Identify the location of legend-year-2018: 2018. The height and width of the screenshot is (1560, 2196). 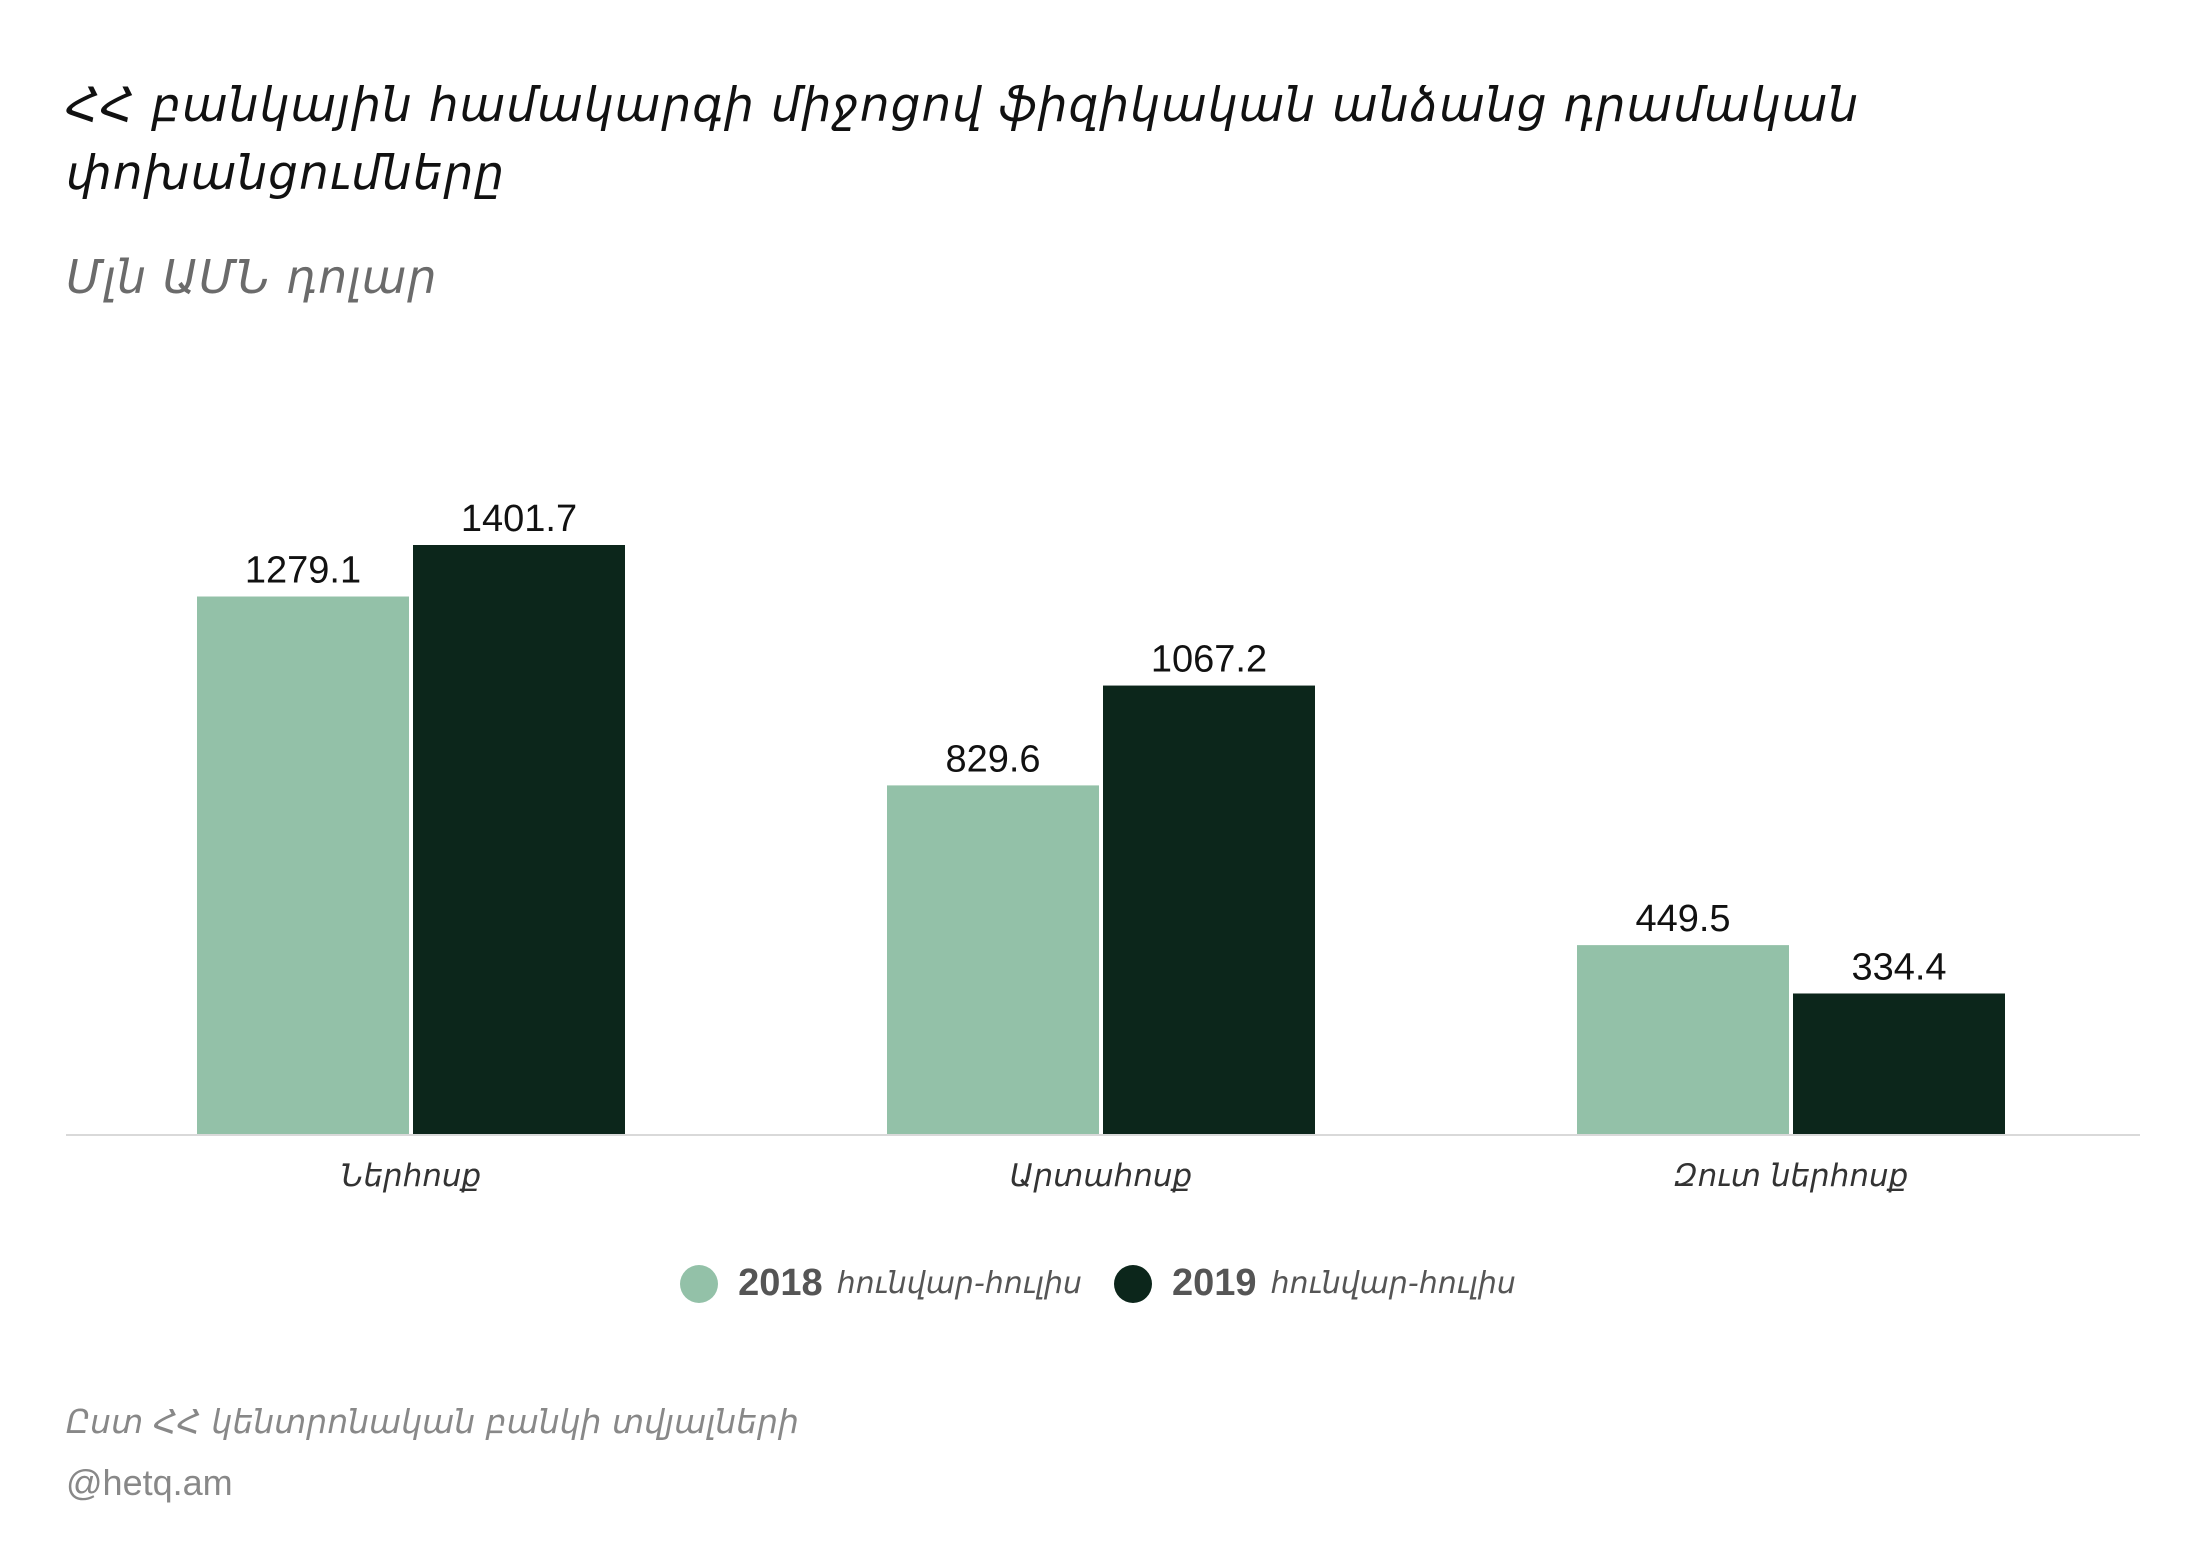
(780, 1283).